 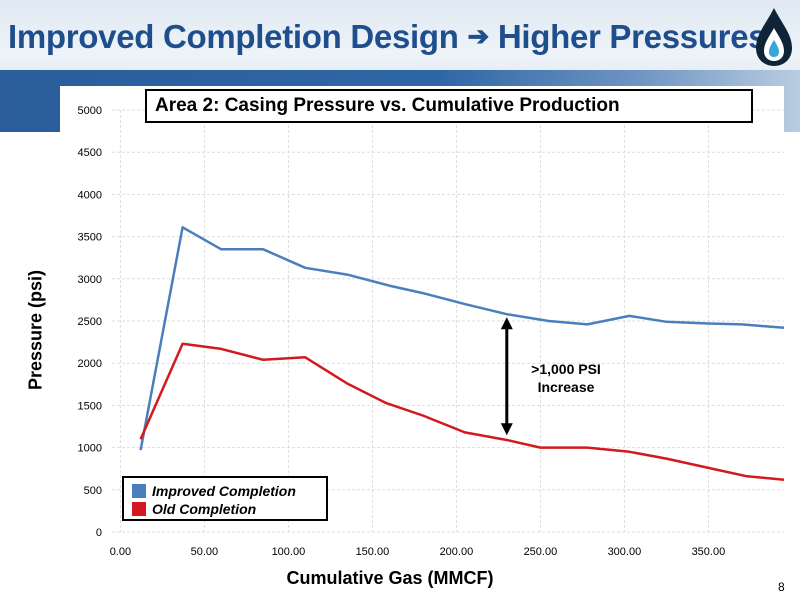 I want to click on x-tick-label: 50.00, so click(x=205, y=552).